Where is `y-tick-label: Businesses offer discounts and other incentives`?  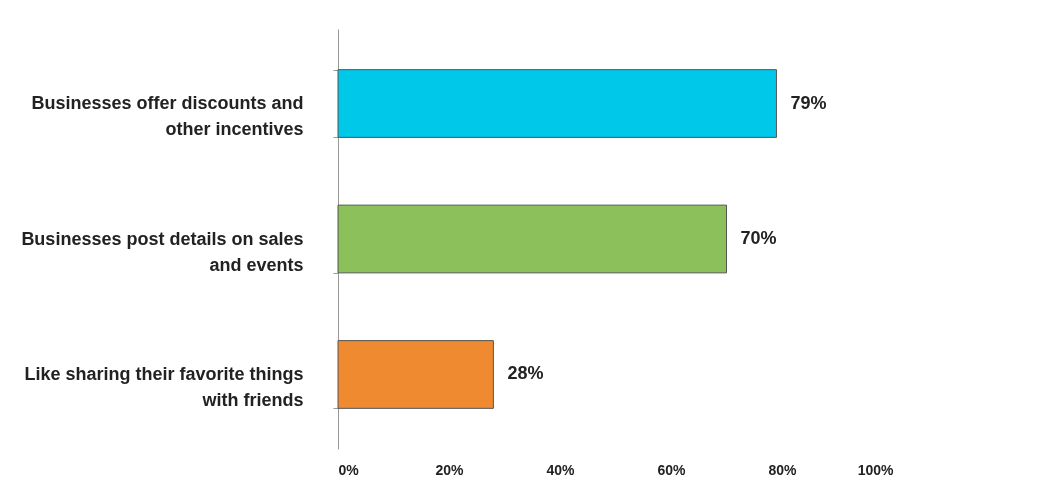 y-tick-label: Businesses offer discounts and other incentives is located at coordinates (167, 116).